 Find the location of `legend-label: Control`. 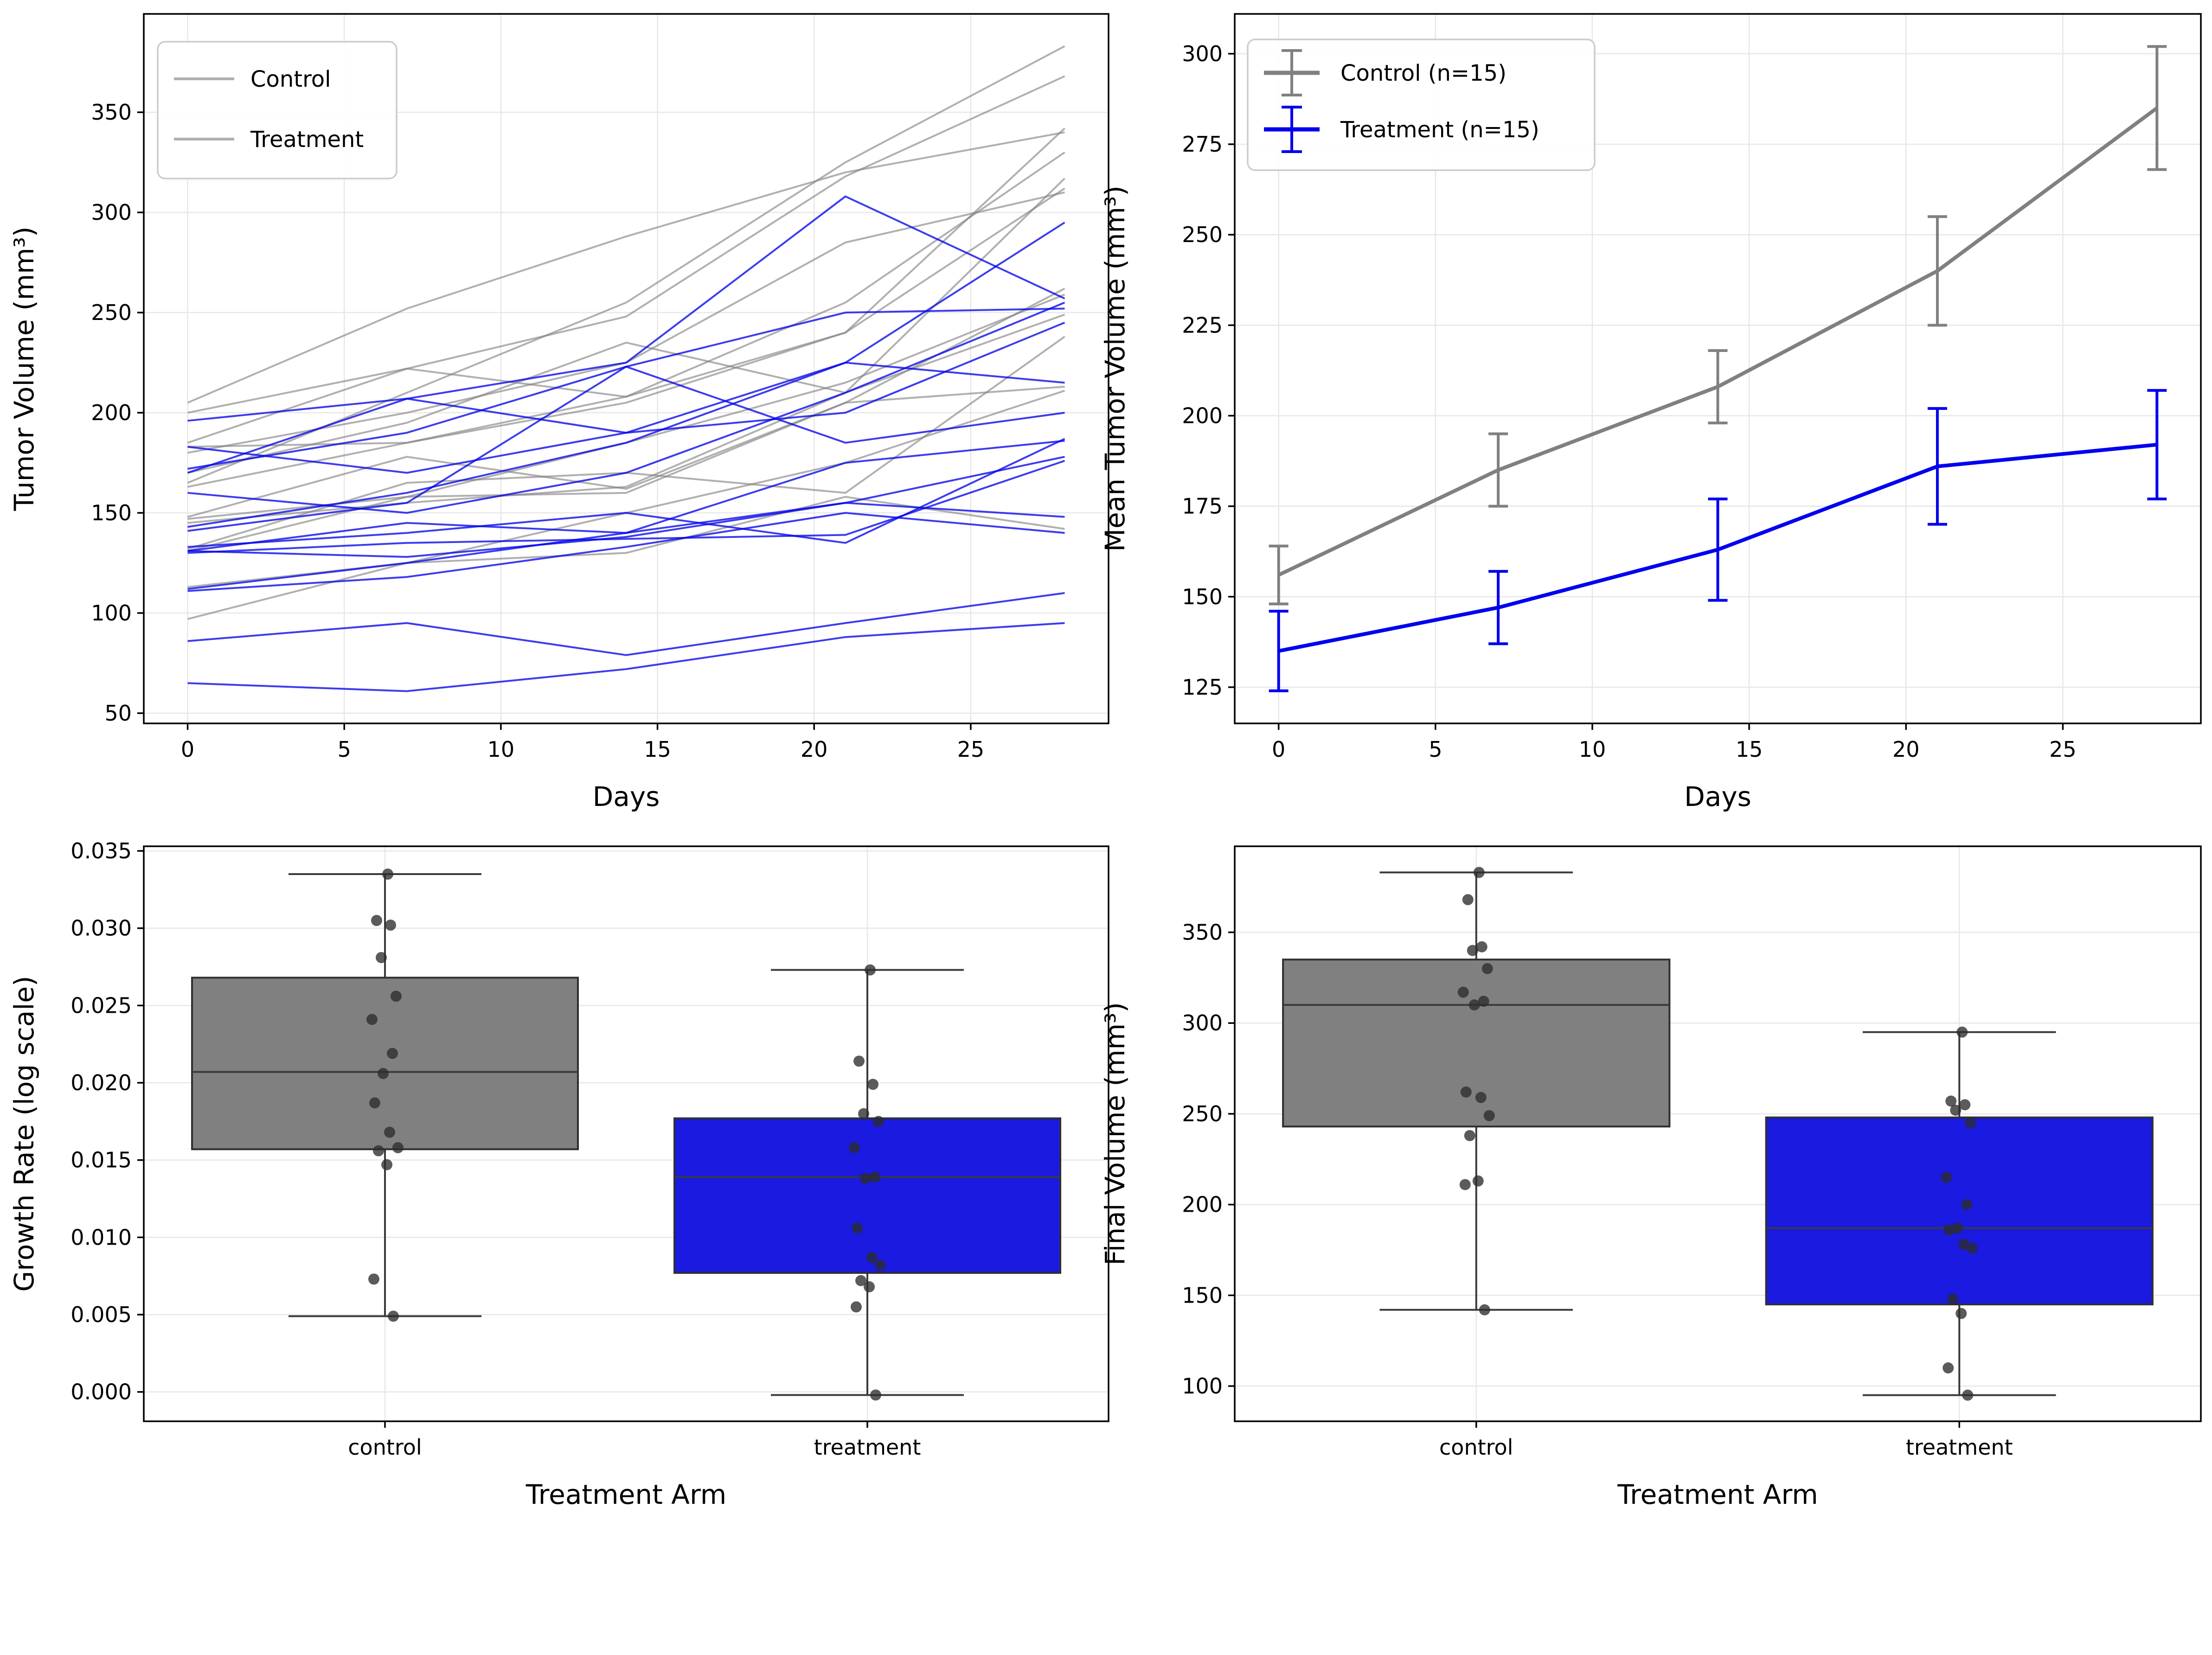

legend-label: Control is located at coordinates (290, 79).